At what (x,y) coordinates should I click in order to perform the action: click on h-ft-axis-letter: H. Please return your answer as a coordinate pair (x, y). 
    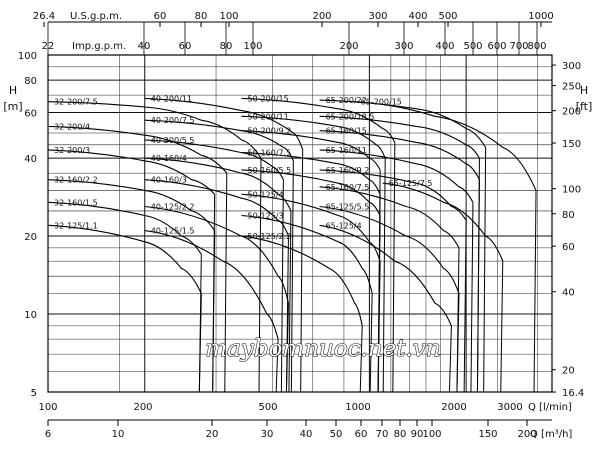
    Looking at the image, I should click on (584, 90).